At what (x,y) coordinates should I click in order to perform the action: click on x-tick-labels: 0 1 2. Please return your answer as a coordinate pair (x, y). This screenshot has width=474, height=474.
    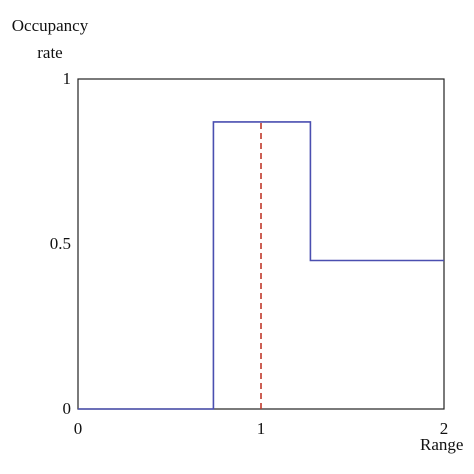
    Looking at the image, I should click on (261, 428).